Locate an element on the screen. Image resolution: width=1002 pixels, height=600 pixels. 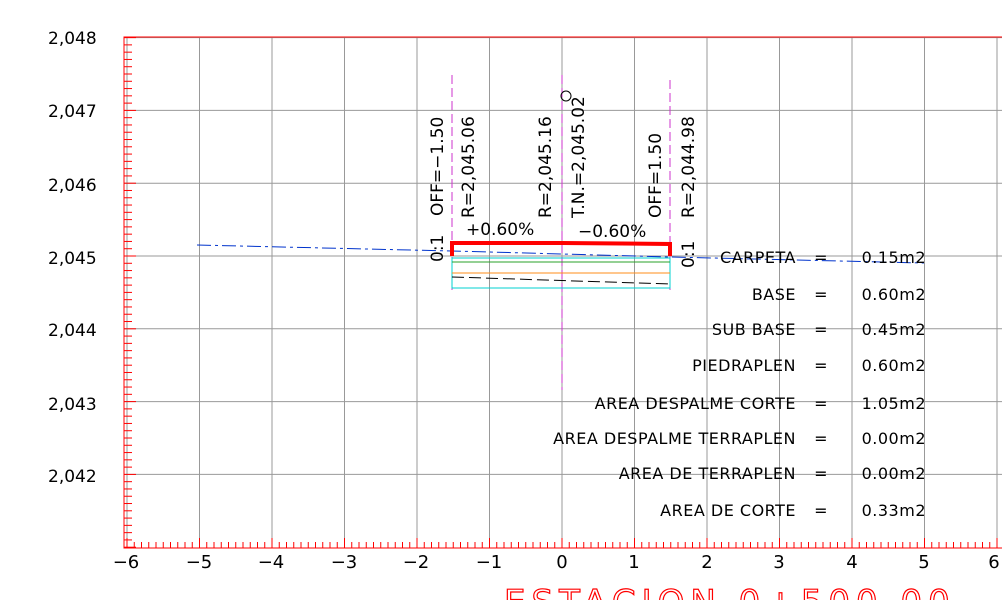
x-label-m4: −4 is located at coordinates (271, 562).